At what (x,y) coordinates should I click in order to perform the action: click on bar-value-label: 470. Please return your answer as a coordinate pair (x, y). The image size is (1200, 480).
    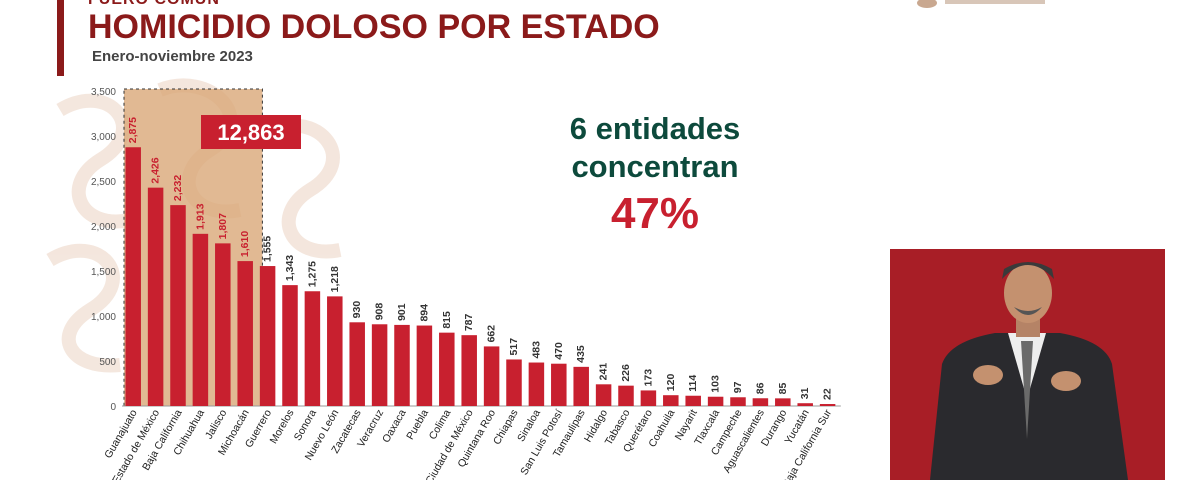
    Looking at the image, I should click on (559, 351).